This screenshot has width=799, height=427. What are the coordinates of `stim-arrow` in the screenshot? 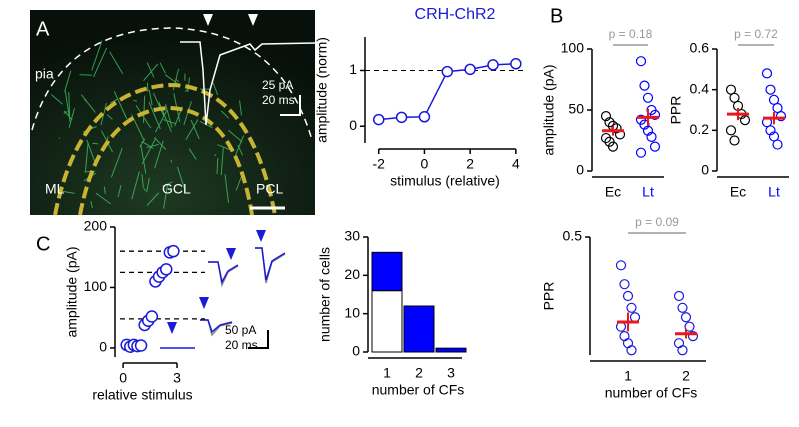 It's located at (230, 20).